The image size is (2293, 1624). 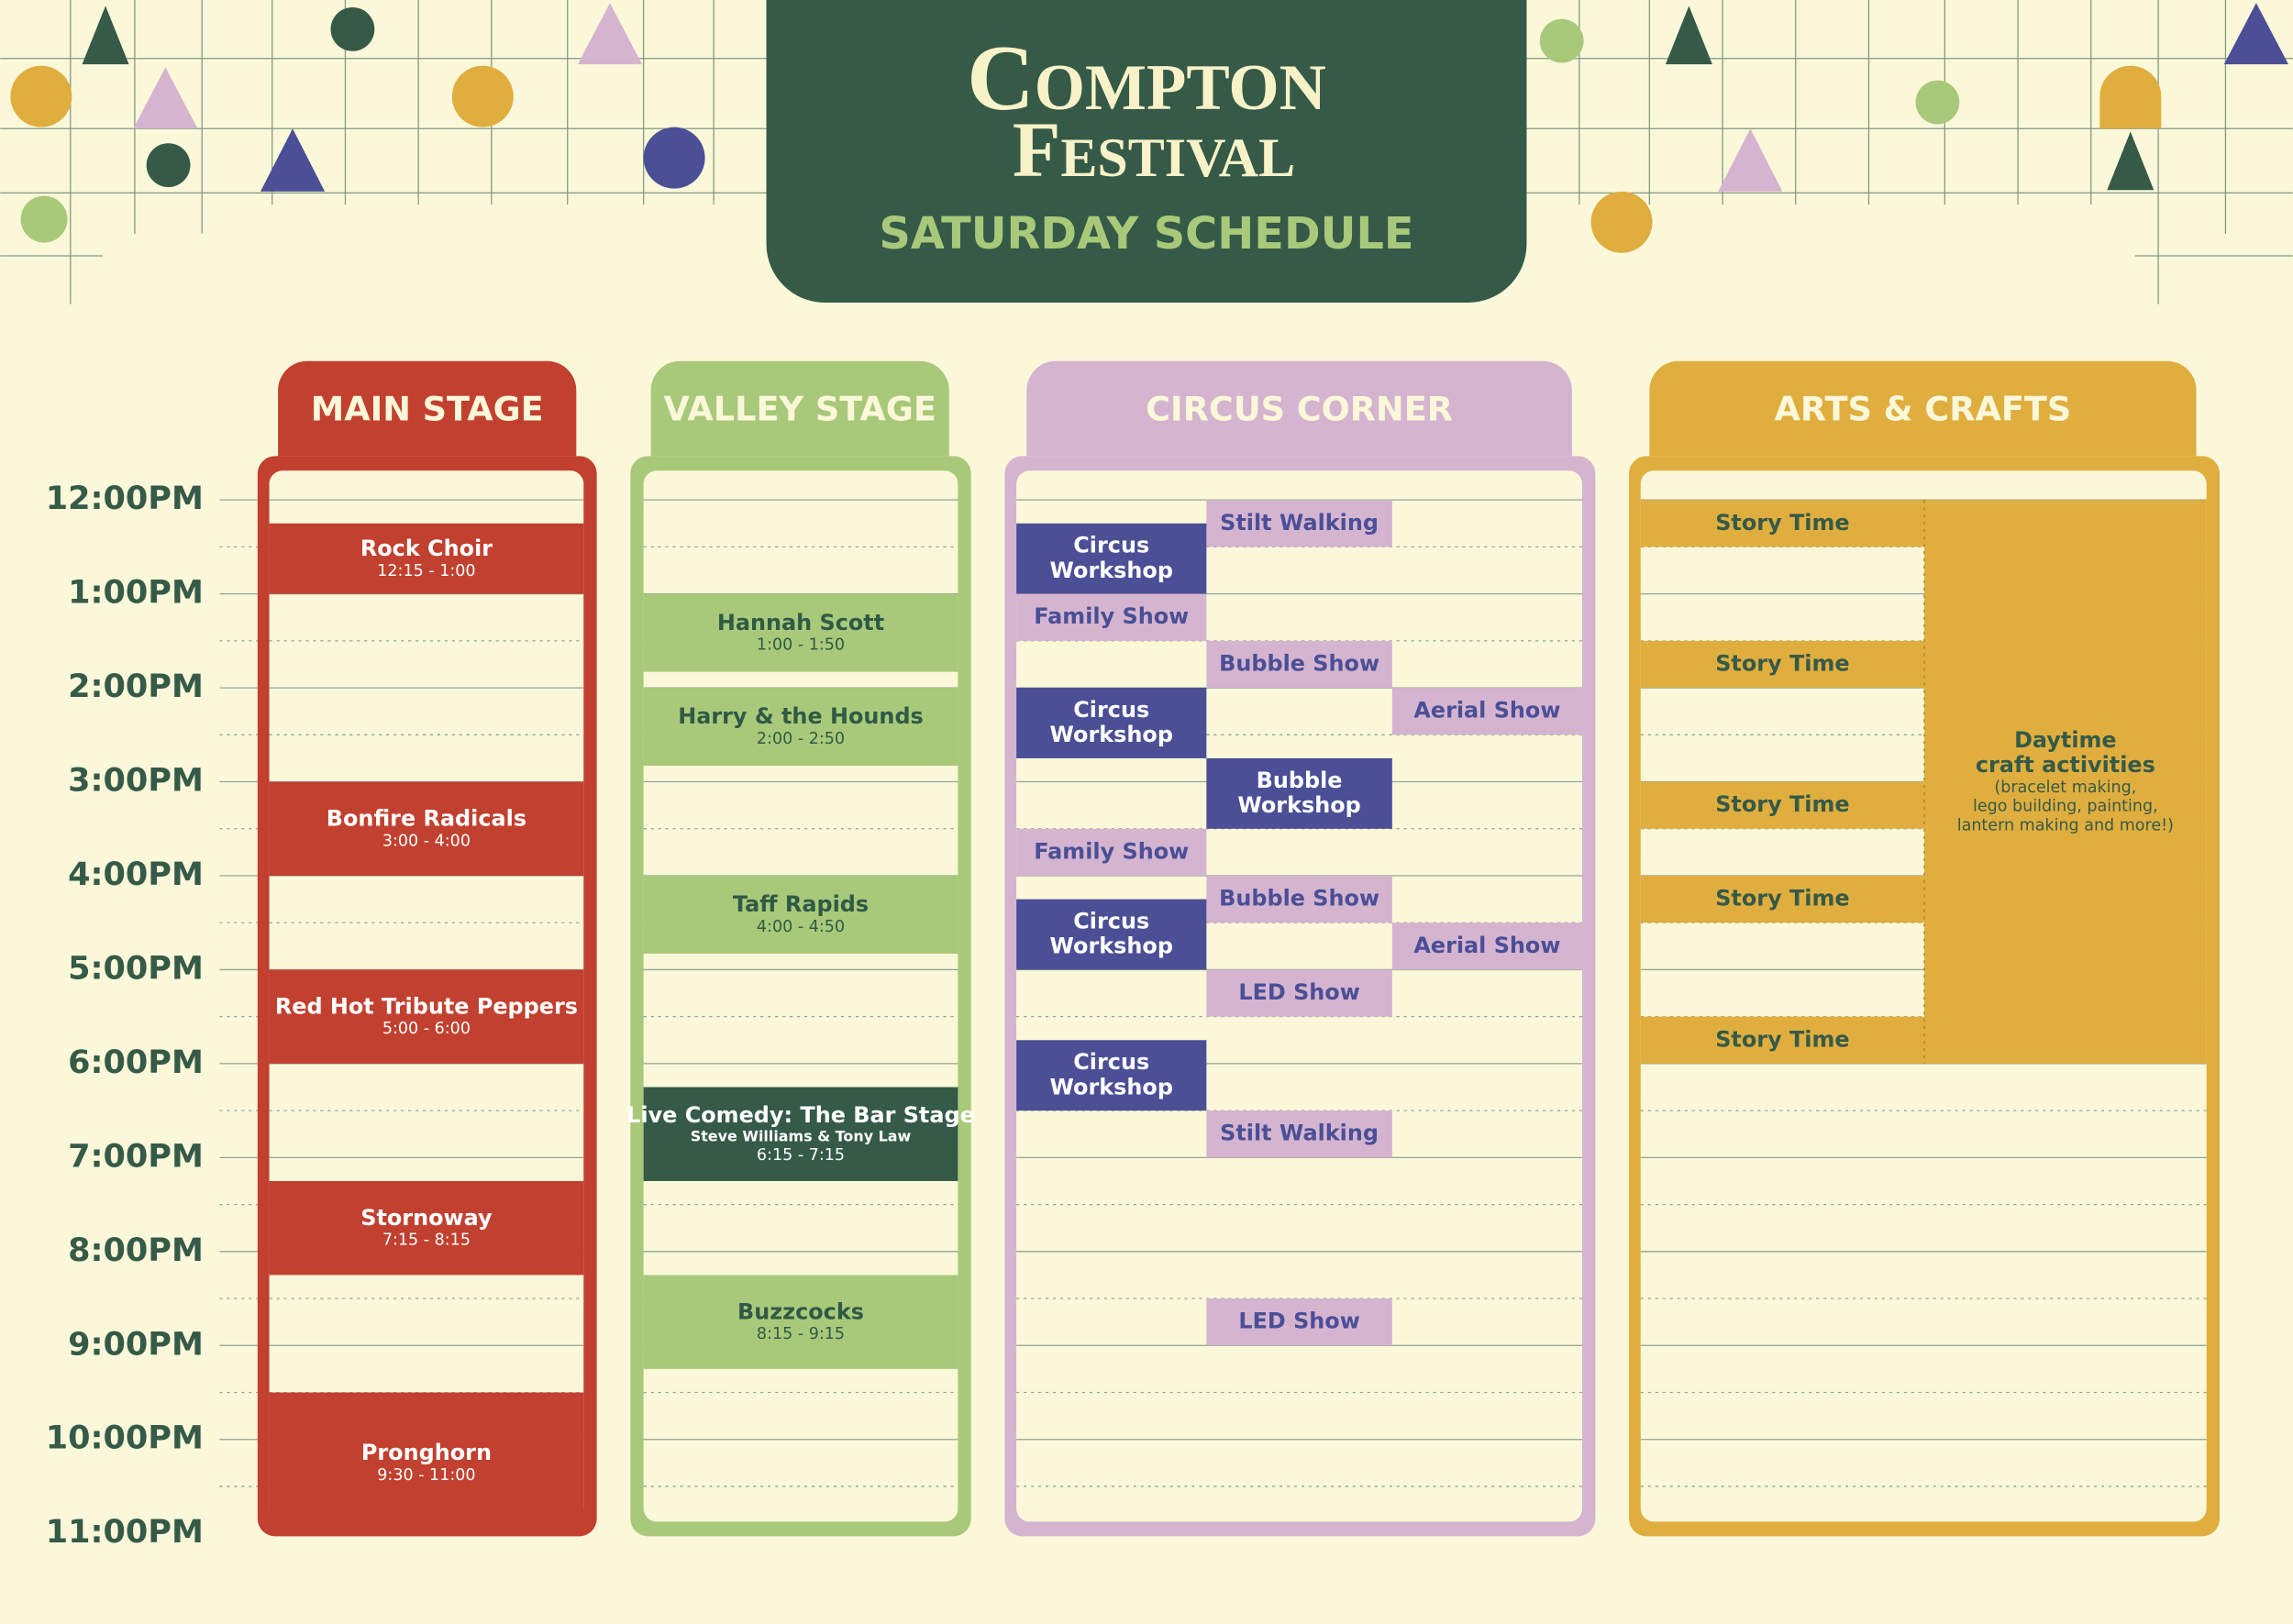 I want to click on event-text: Stornoway, so click(x=426, y=1218).